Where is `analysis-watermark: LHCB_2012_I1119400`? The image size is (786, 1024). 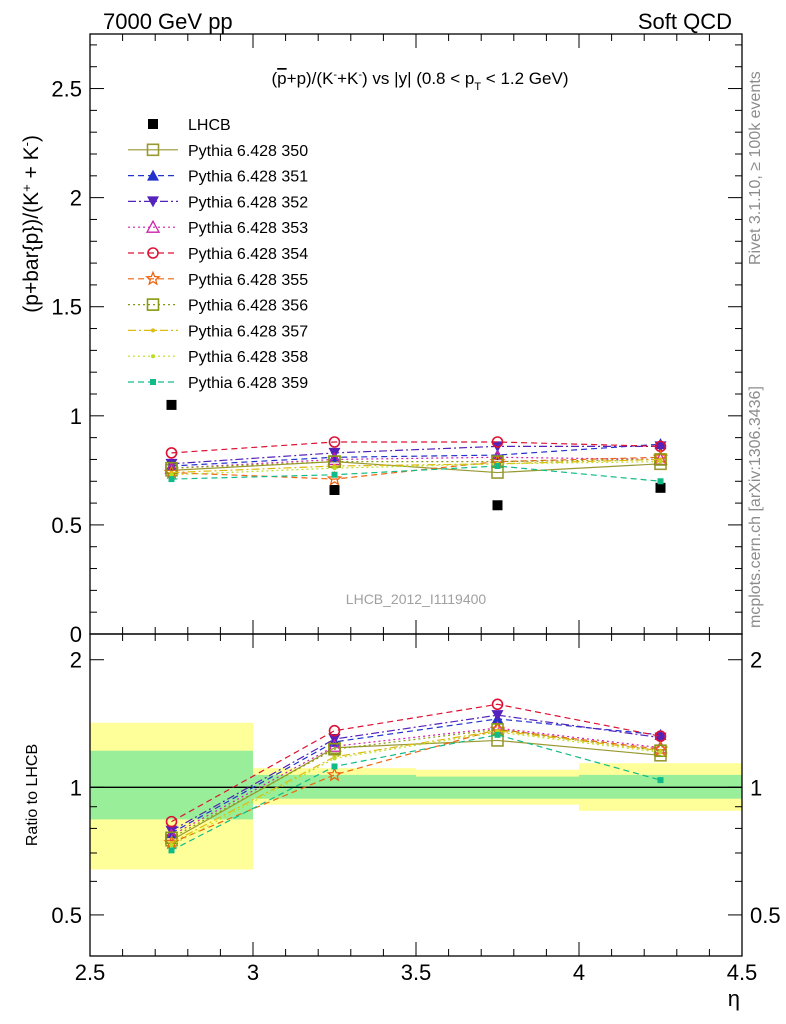 analysis-watermark: LHCB_2012_I1119400 is located at coordinates (416, 599).